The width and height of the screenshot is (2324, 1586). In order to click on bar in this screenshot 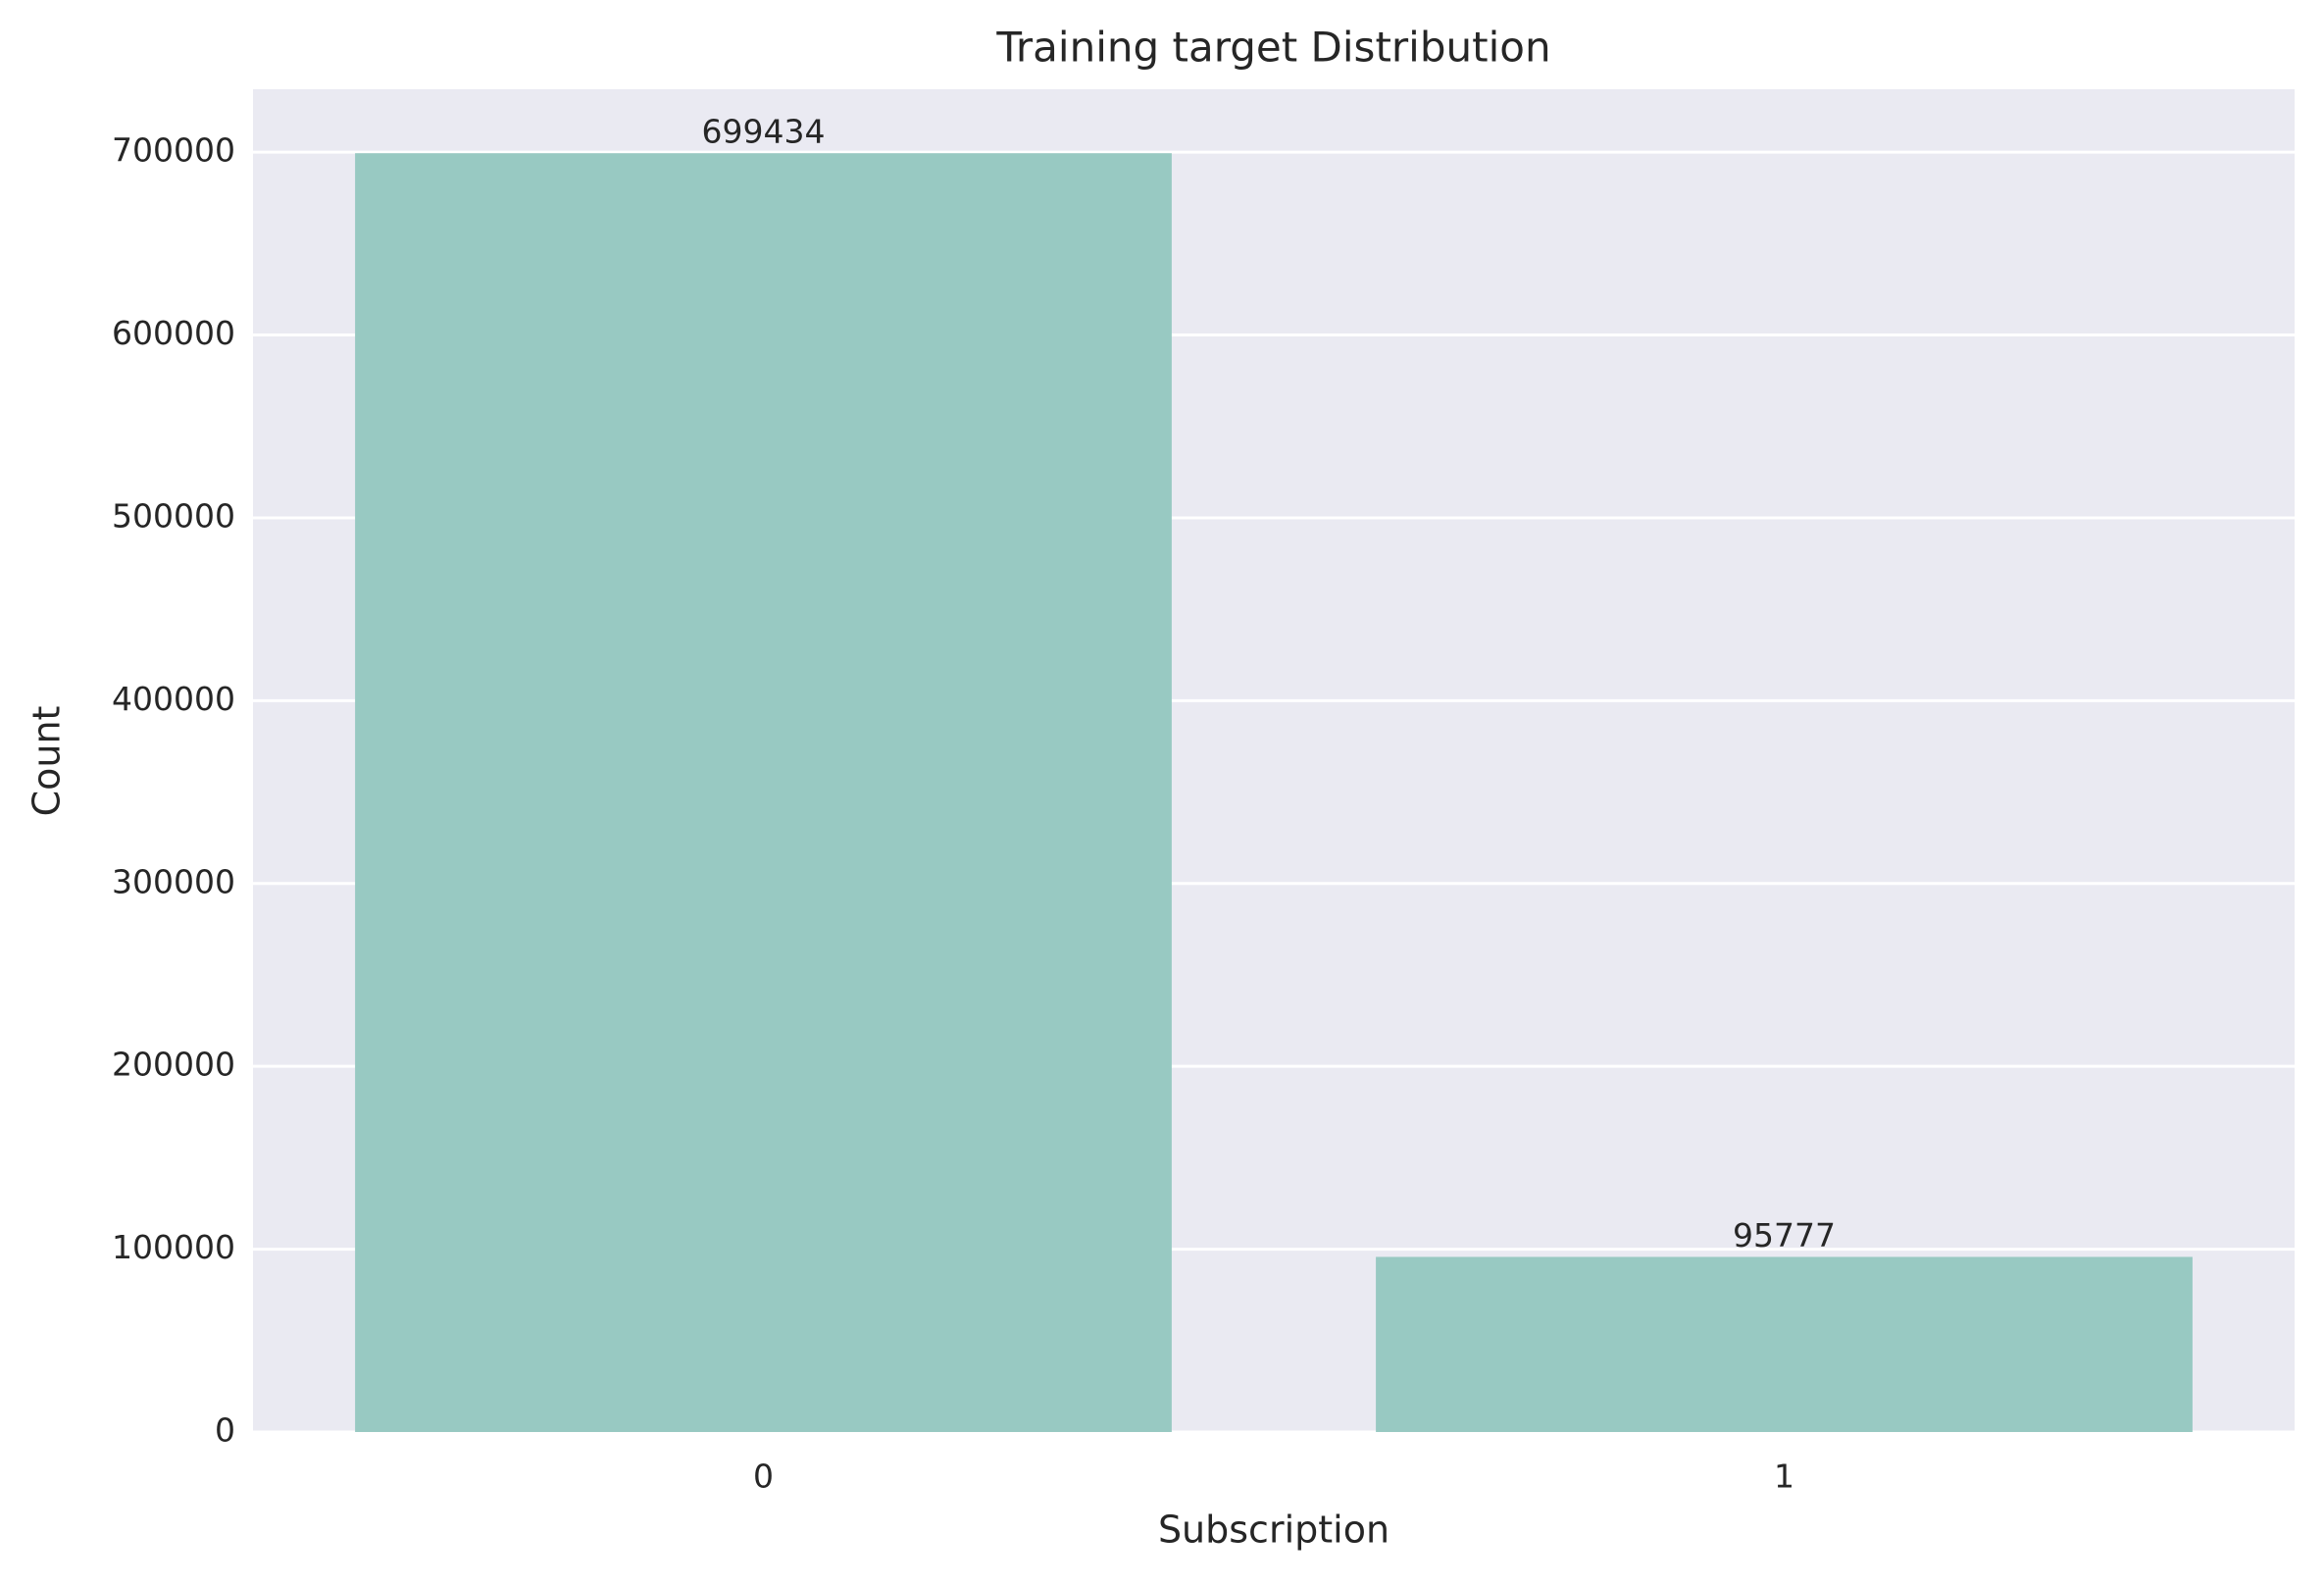, I will do `click(1784, 1344)`.